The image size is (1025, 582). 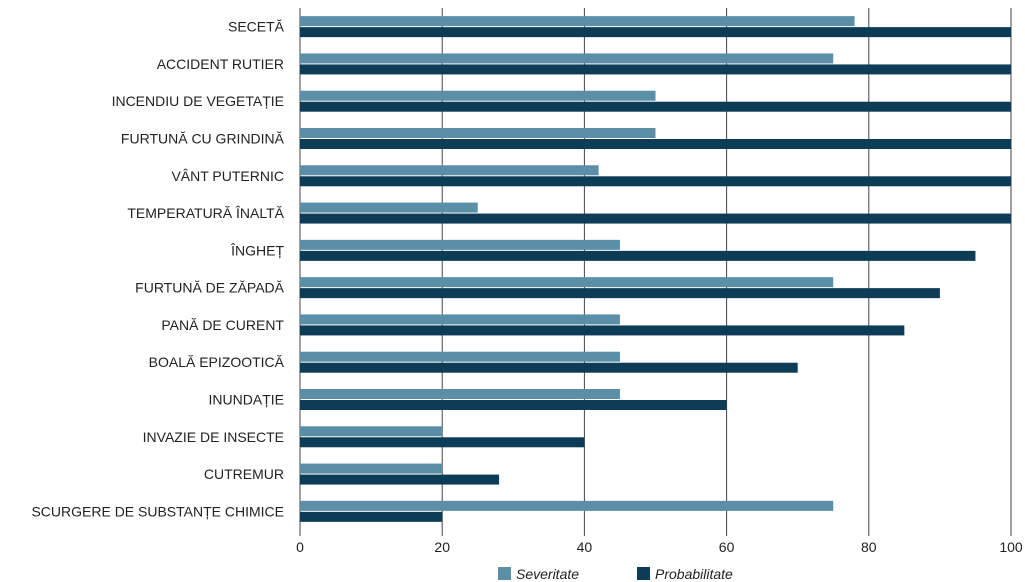 I want to click on x-tick-label: 0, so click(x=300, y=547).